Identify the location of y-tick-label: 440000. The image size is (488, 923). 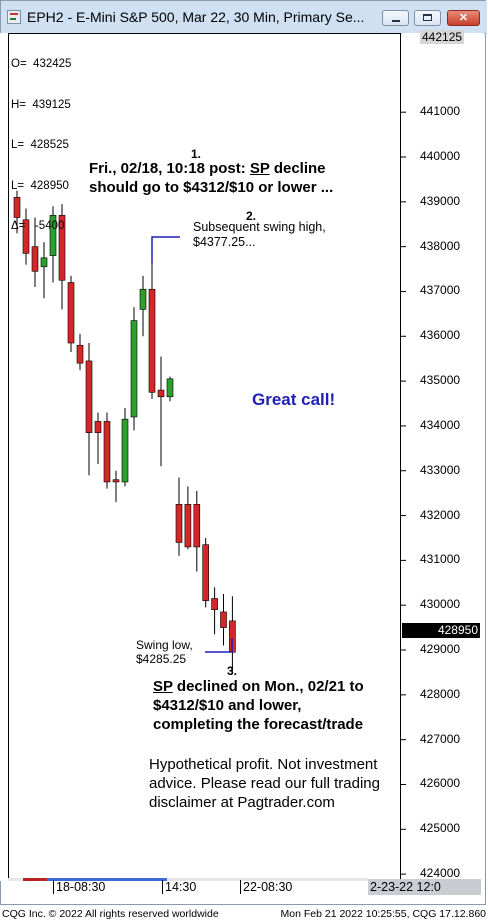
(440, 156).